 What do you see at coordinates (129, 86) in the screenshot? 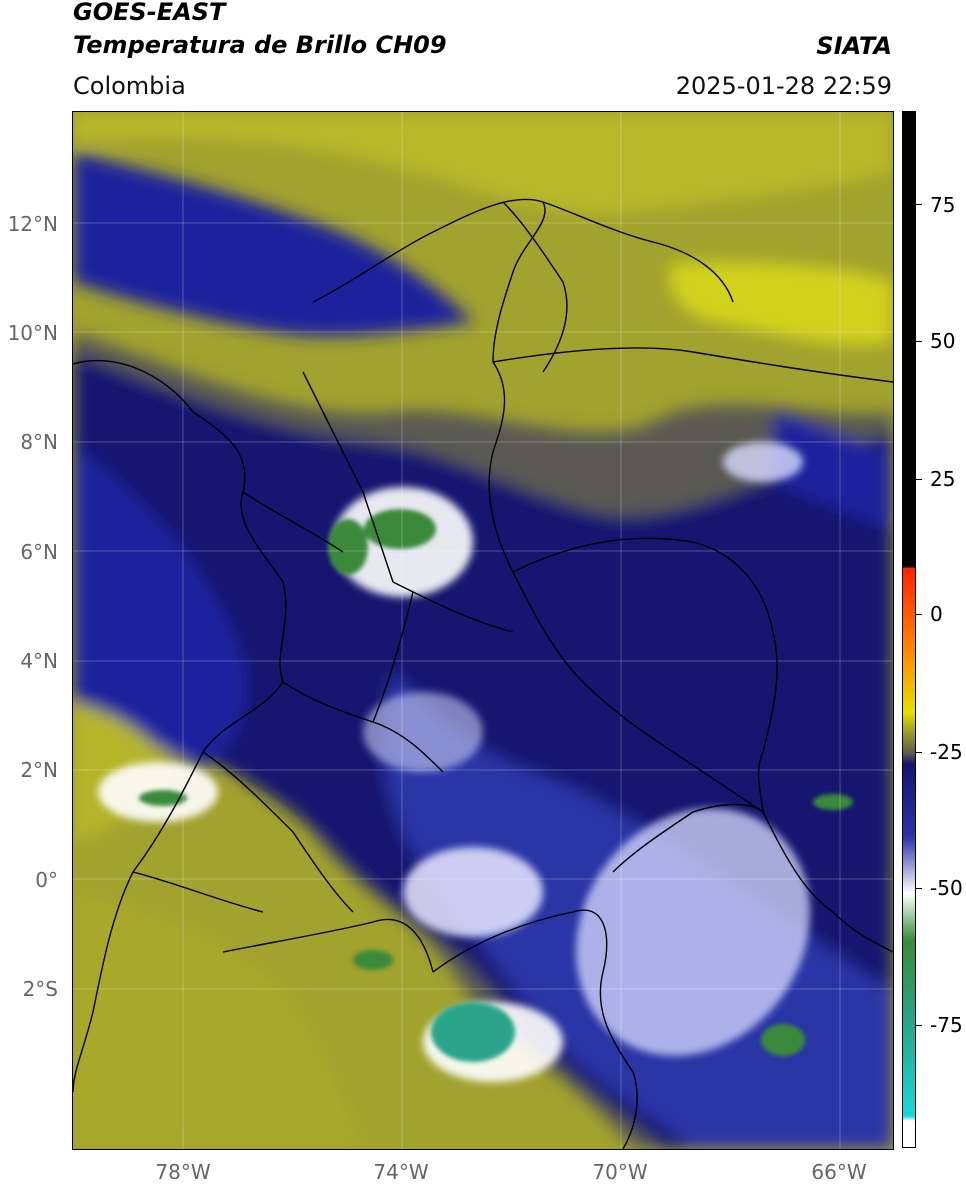
I see `region-label: Colombia` at bounding box center [129, 86].